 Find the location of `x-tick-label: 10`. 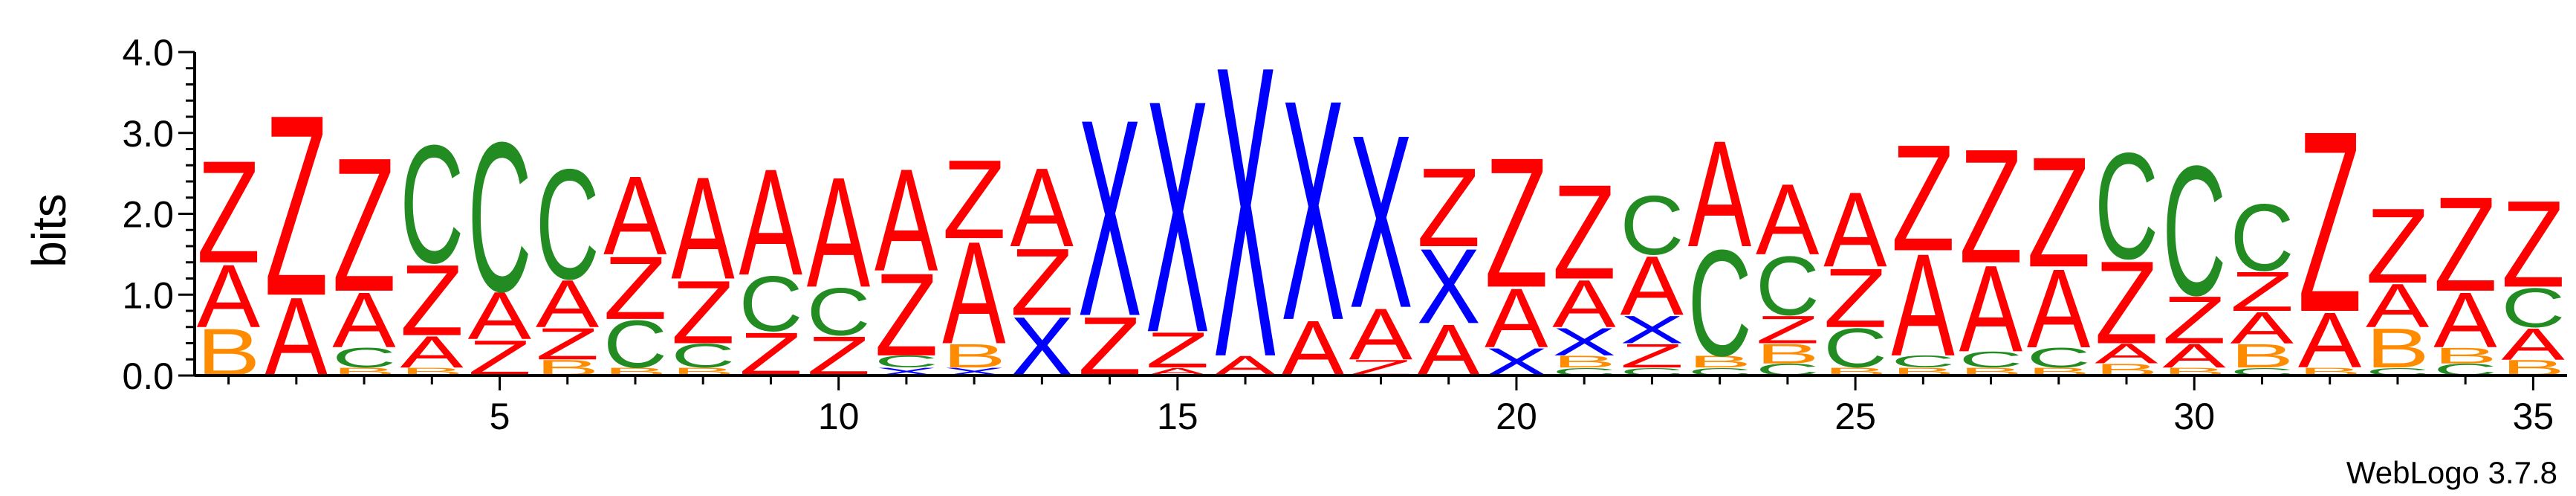

x-tick-label: 10 is located at coordinates (839, 416).